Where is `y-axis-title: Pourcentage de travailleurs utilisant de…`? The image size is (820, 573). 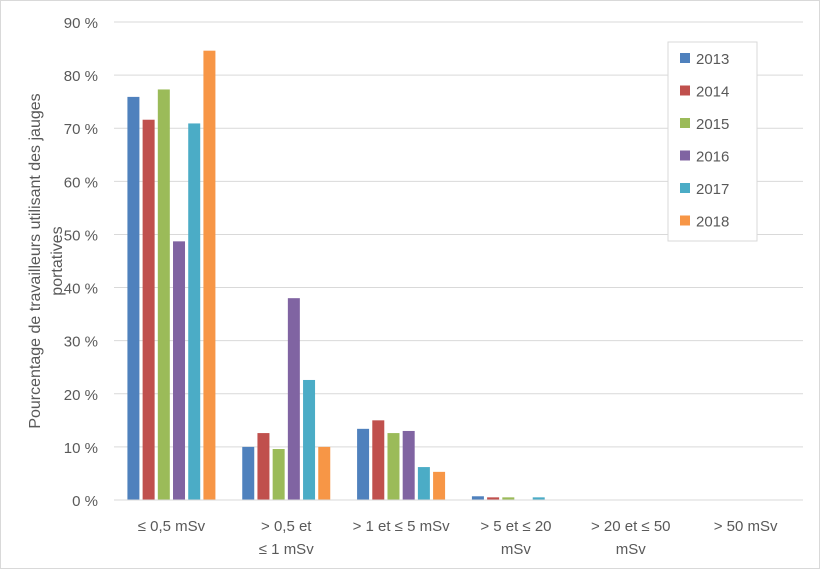 y-axis-title: Pourcentage de travailleurs utilisant de… is located at coordinates (46, 260).